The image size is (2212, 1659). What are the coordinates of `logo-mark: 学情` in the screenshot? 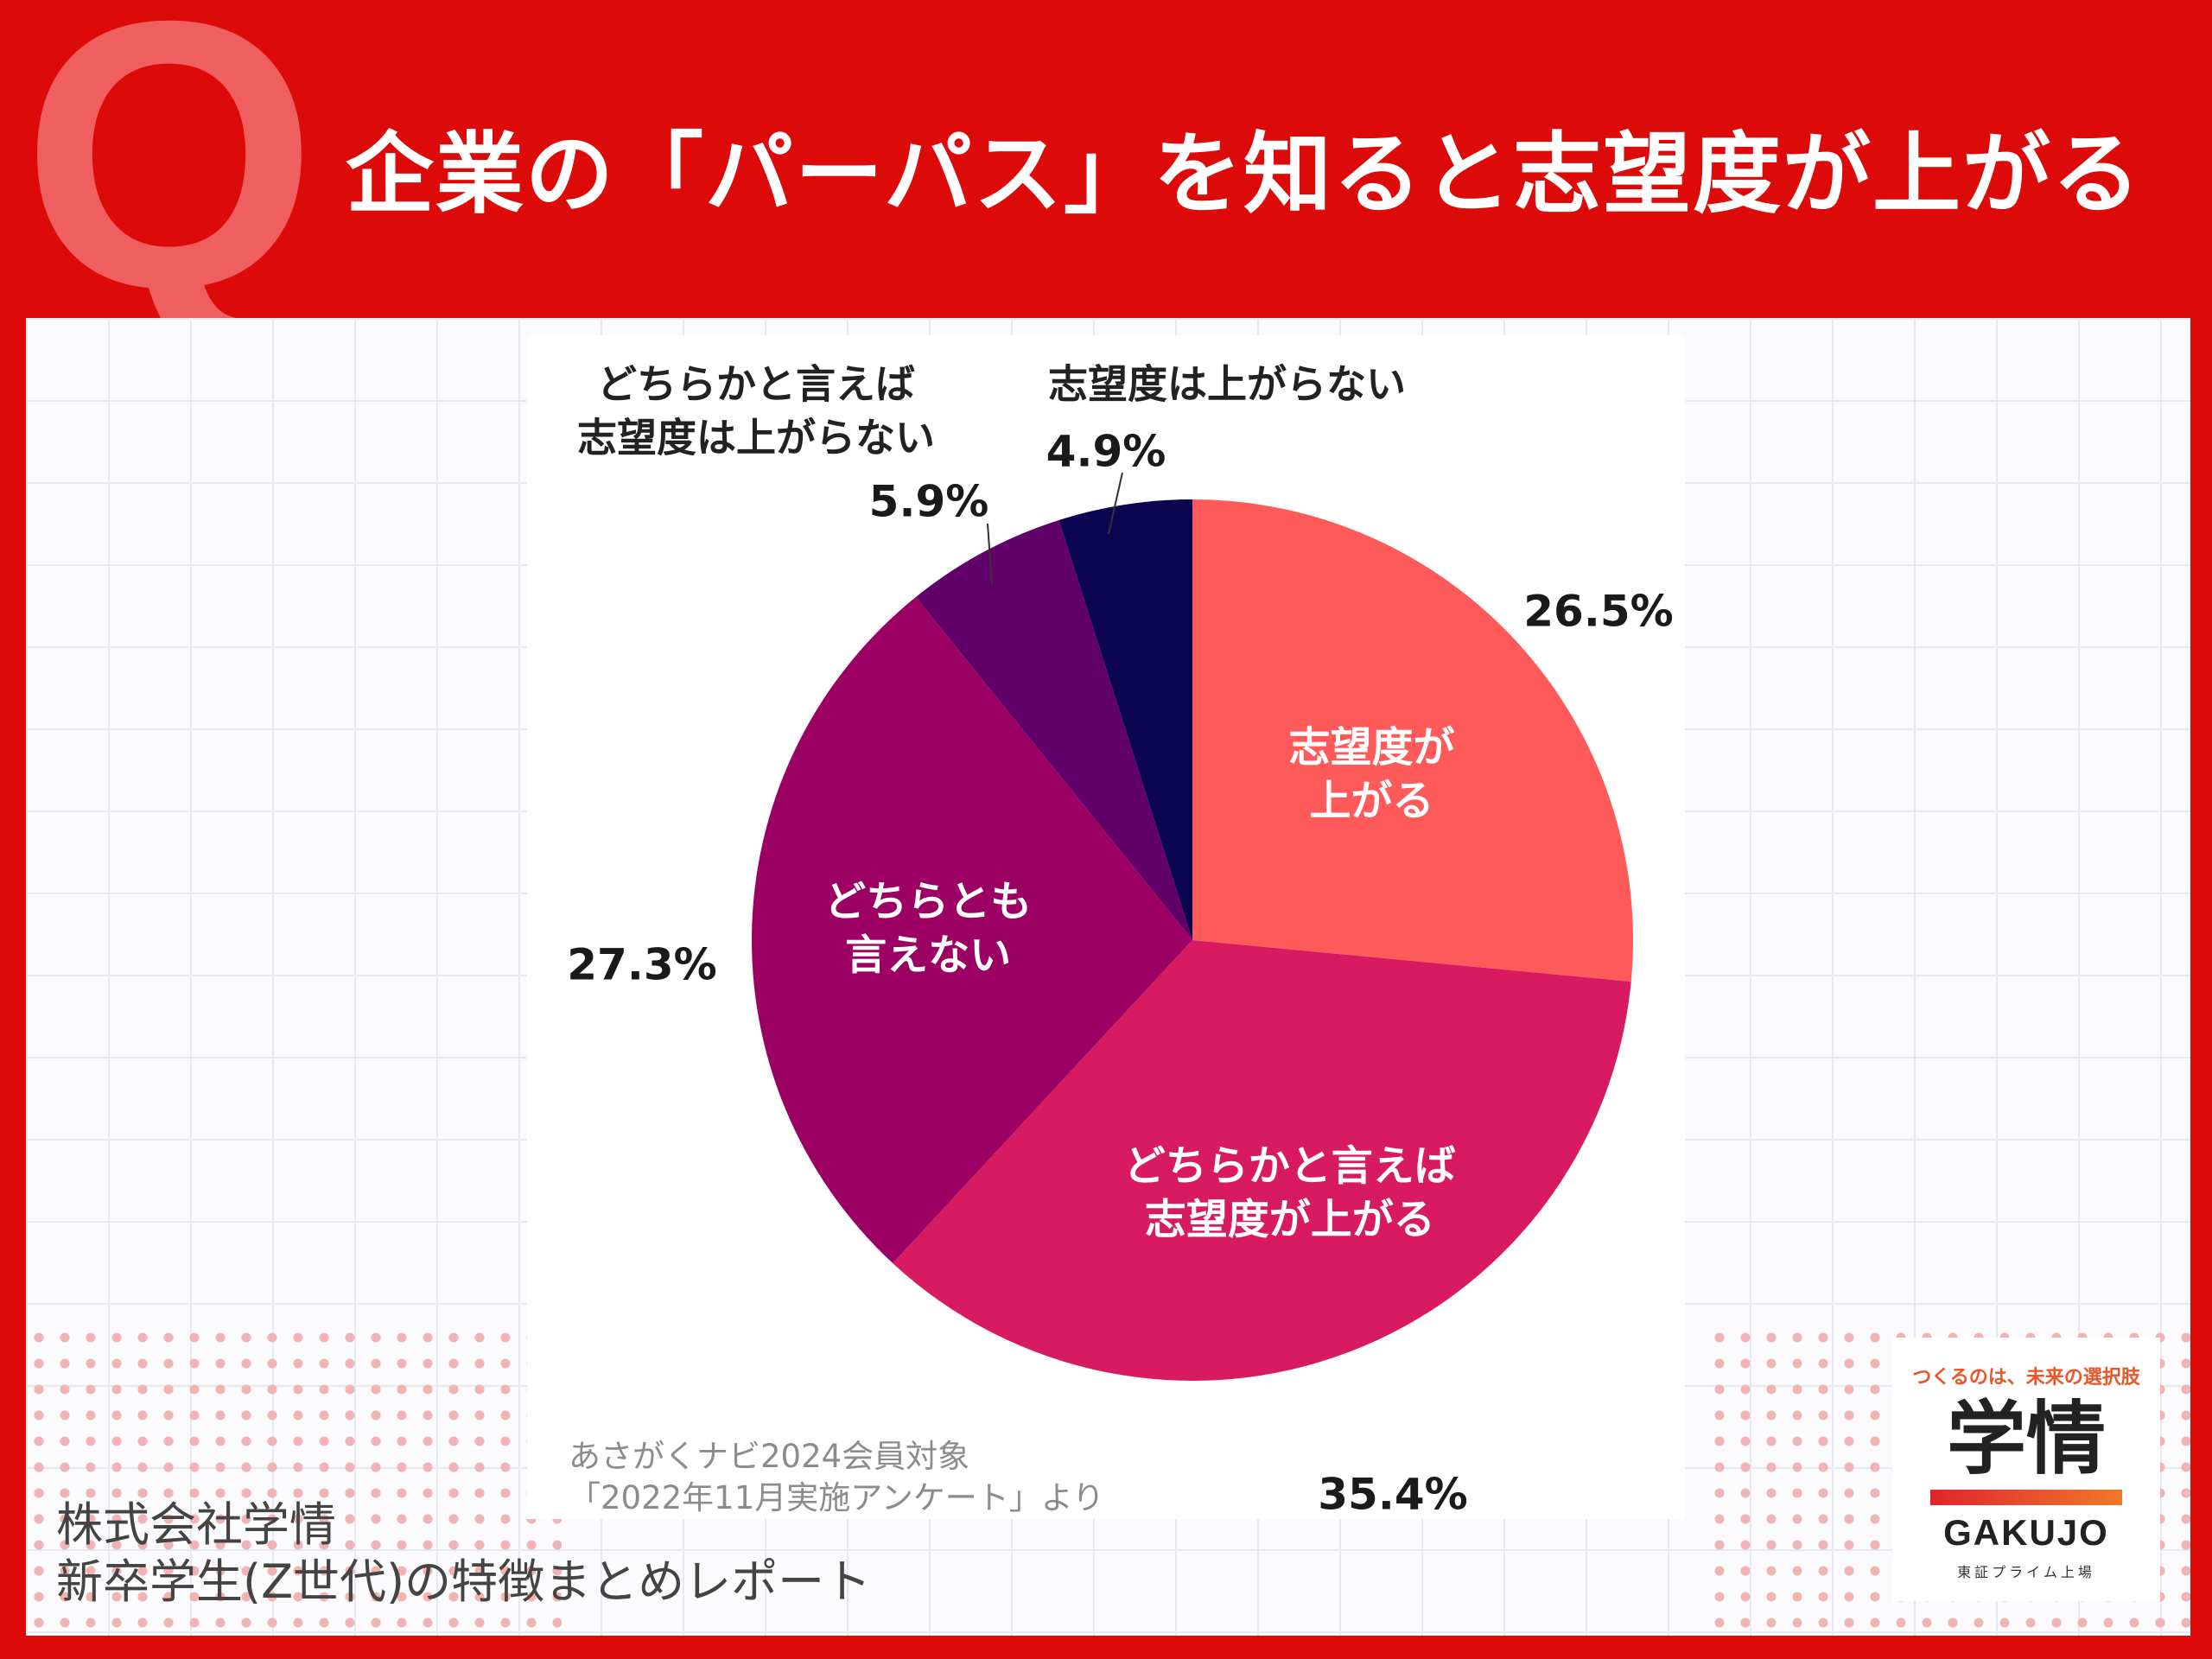 It's located at (2026, 1439).